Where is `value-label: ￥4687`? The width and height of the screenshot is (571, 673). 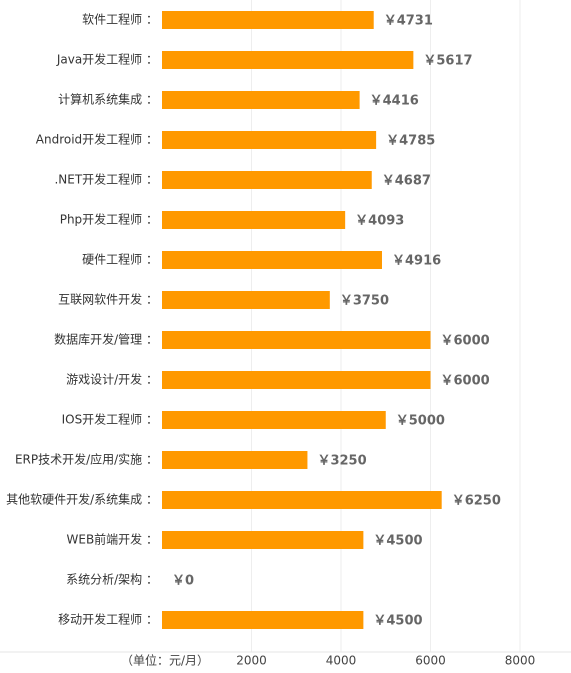
value-label: ￥4687 is located at coordinates (406, 181).